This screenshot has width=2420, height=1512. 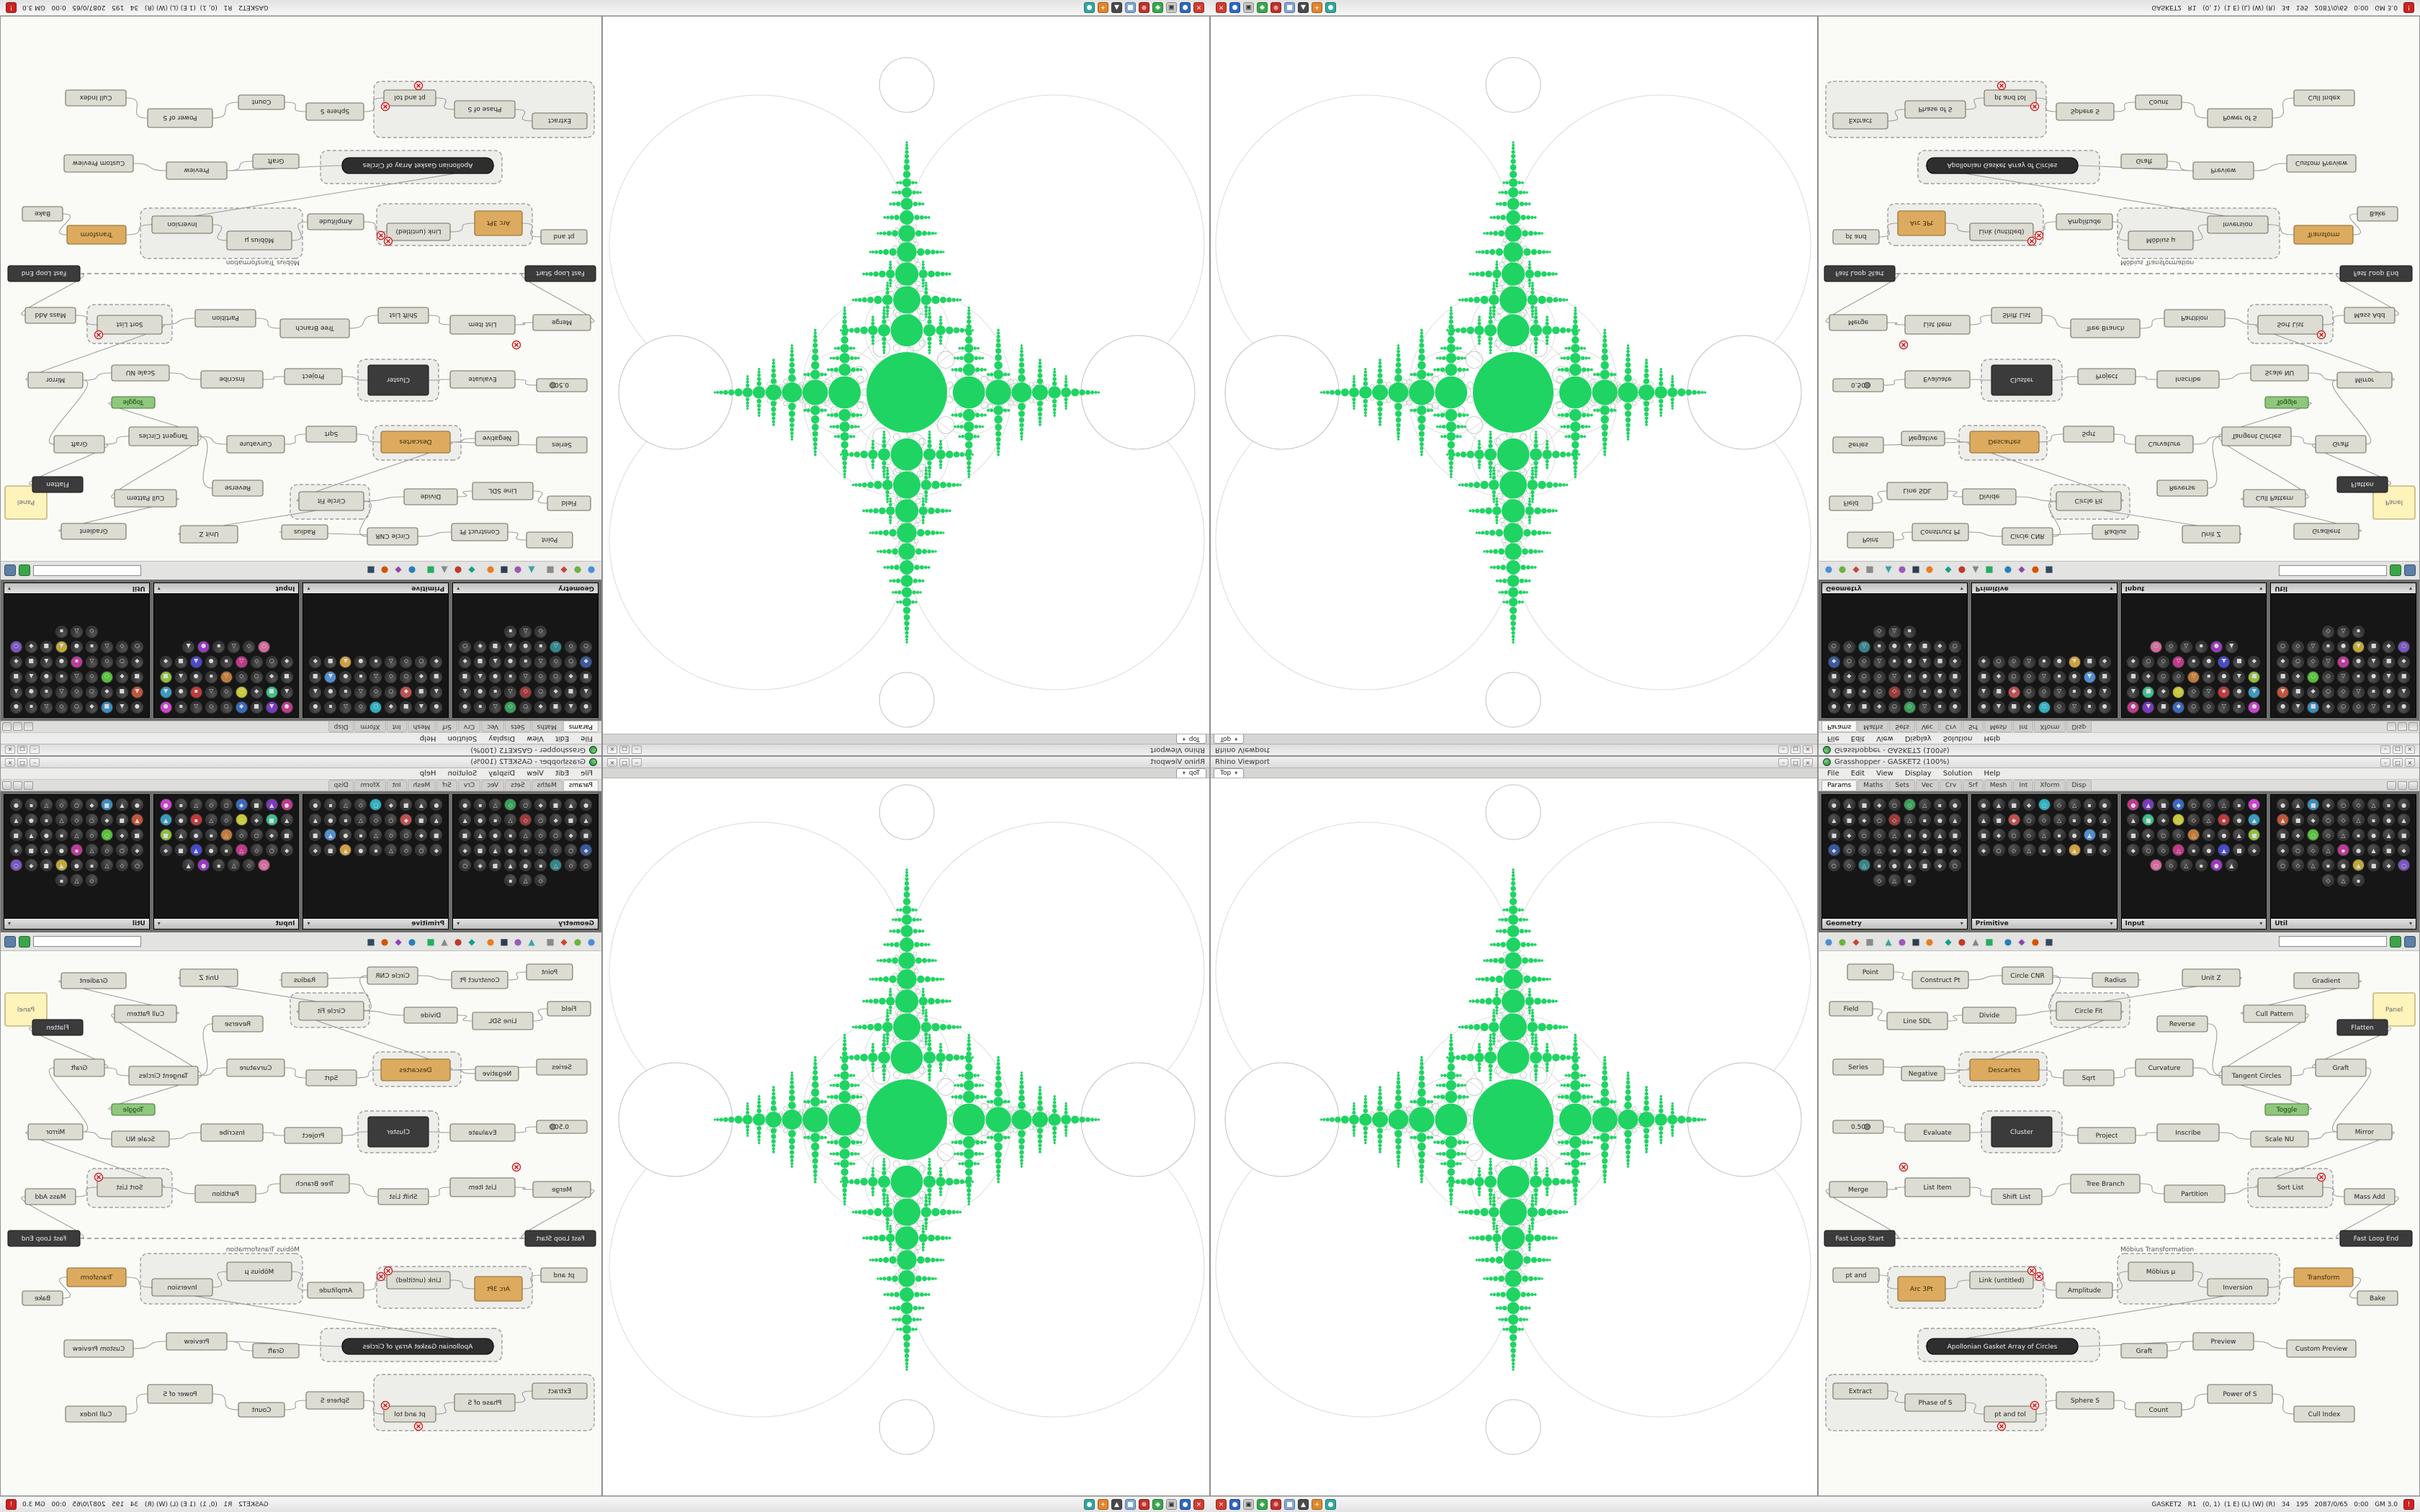 What do you see at coordinates (562, 774) in the screenshot?
I see `menu-item-edit: Edit` at bounding box center [562, 774].